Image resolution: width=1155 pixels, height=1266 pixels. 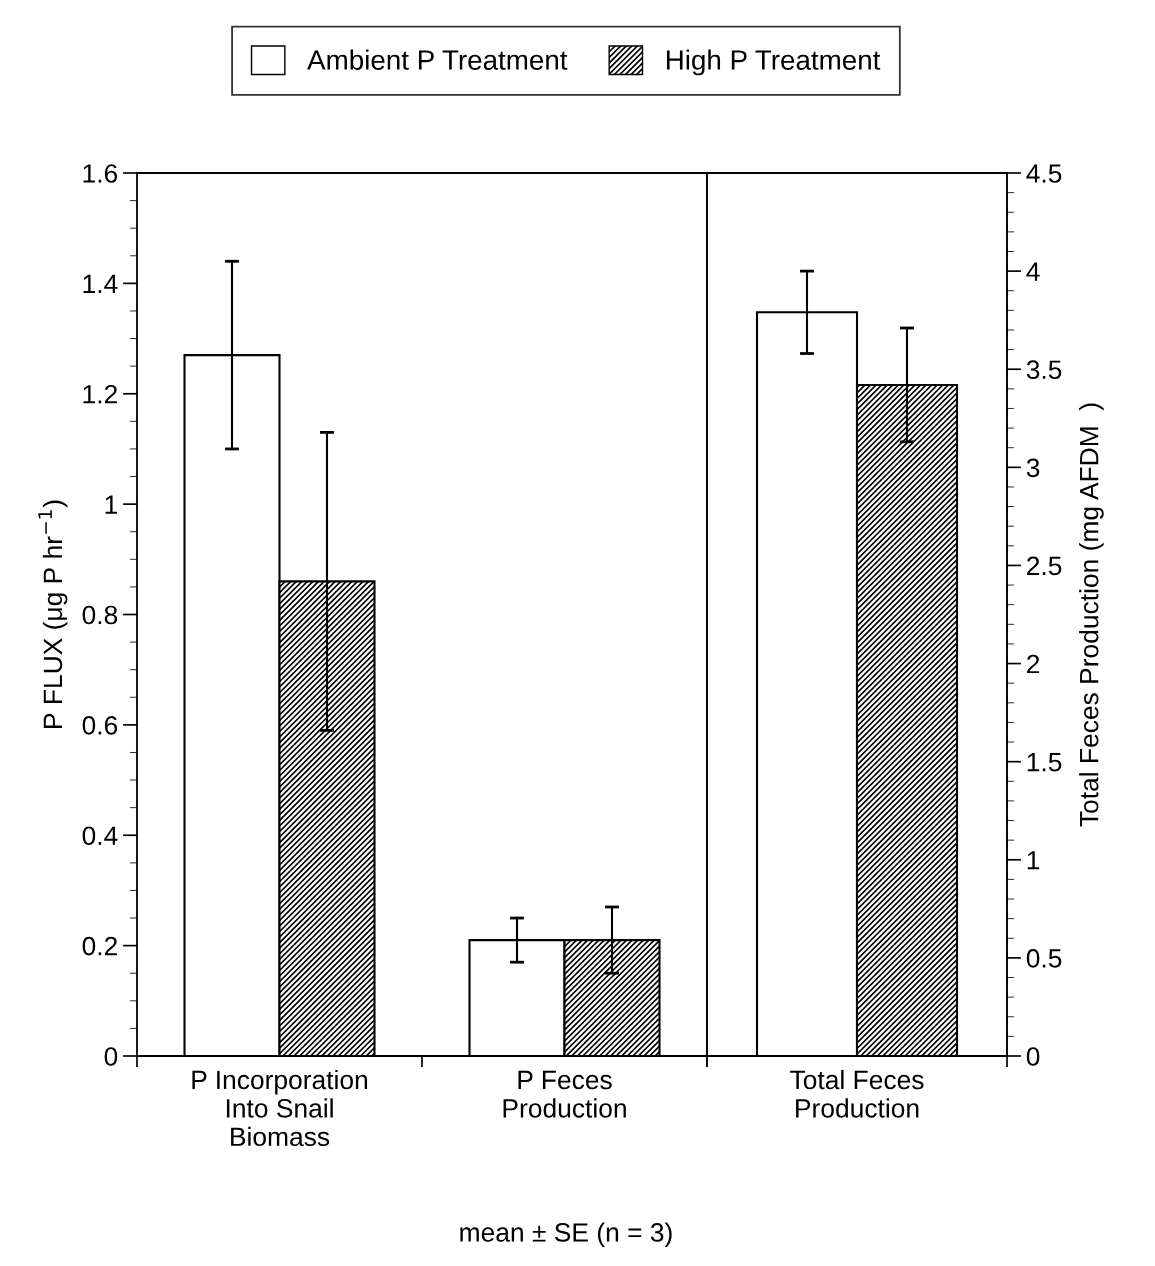 I want to click on y-axis-title: P FLUX (μg P hr$^{−1}$), so click(x=53, y=614).